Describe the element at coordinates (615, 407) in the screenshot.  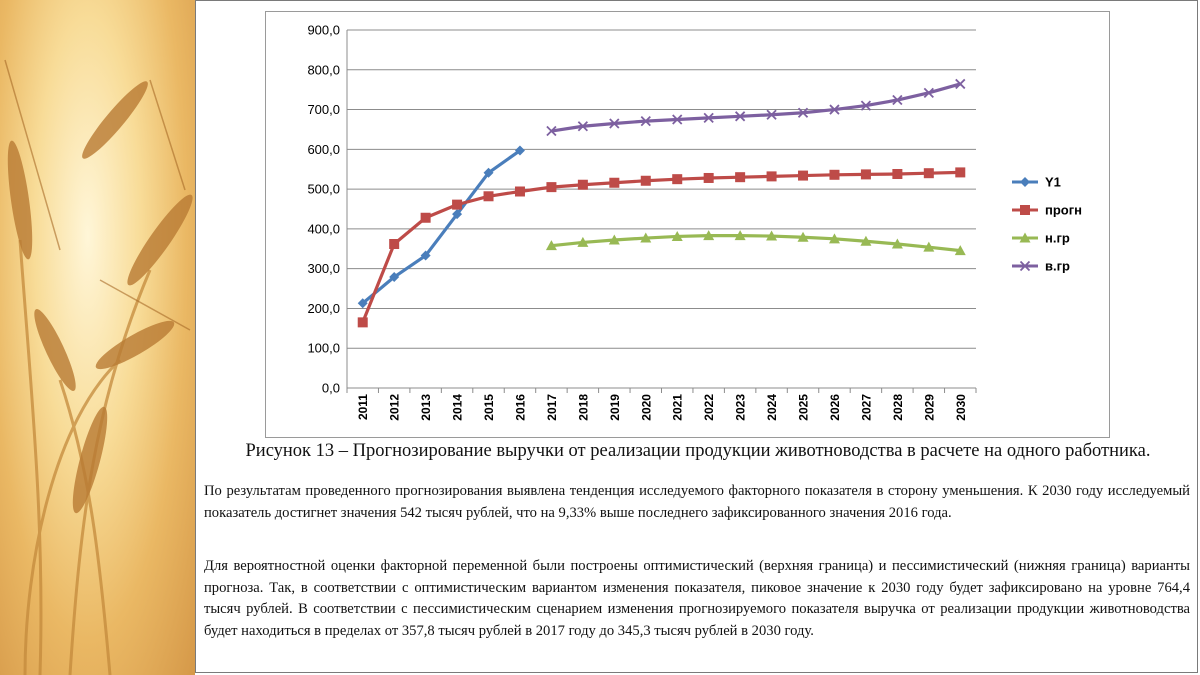
I see `x-tick-label: 2019` at that location.